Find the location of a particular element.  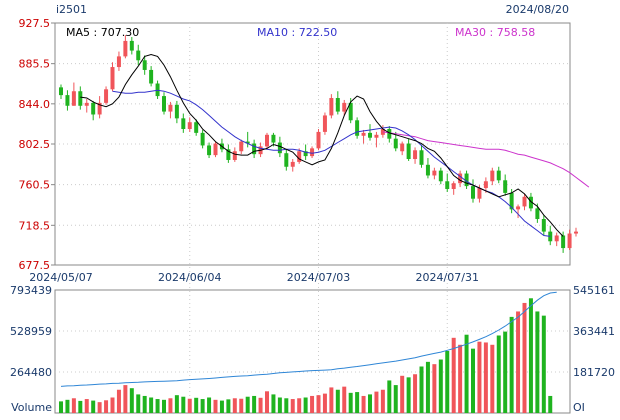

volume-tick-label: 528959 is located at coordinates (31, 331).